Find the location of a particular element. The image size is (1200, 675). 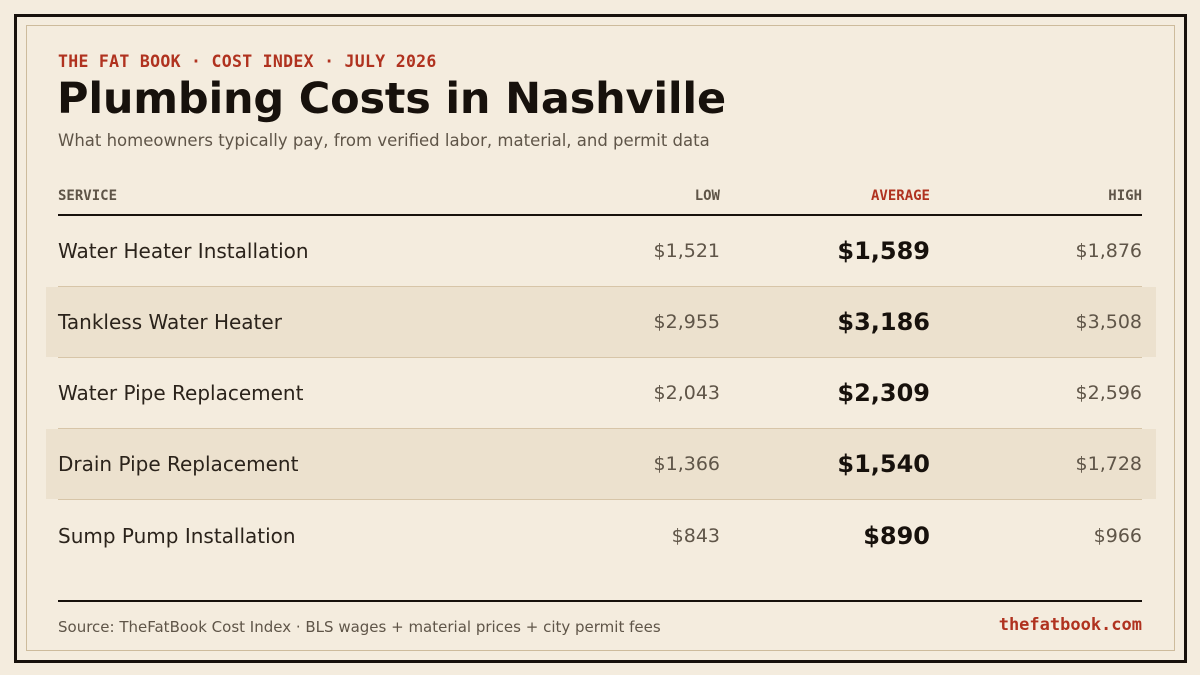

table-row: Drain Pipe Replacement $1,366 $1,540 $1,728 is located at coordinates (601, 464).